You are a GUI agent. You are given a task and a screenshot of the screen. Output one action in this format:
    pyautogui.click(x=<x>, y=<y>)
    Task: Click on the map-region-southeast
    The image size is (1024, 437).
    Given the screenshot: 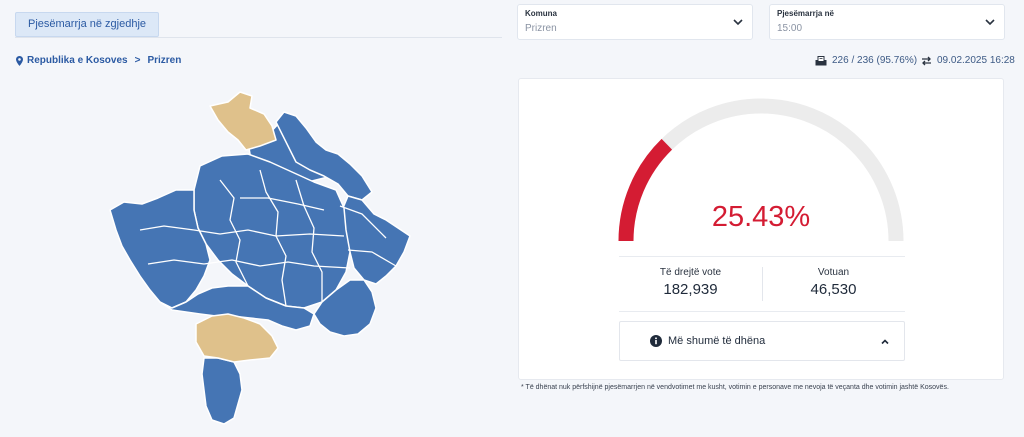 What is the action you would take?
    pyautogui.click(x=345, y=308)
    